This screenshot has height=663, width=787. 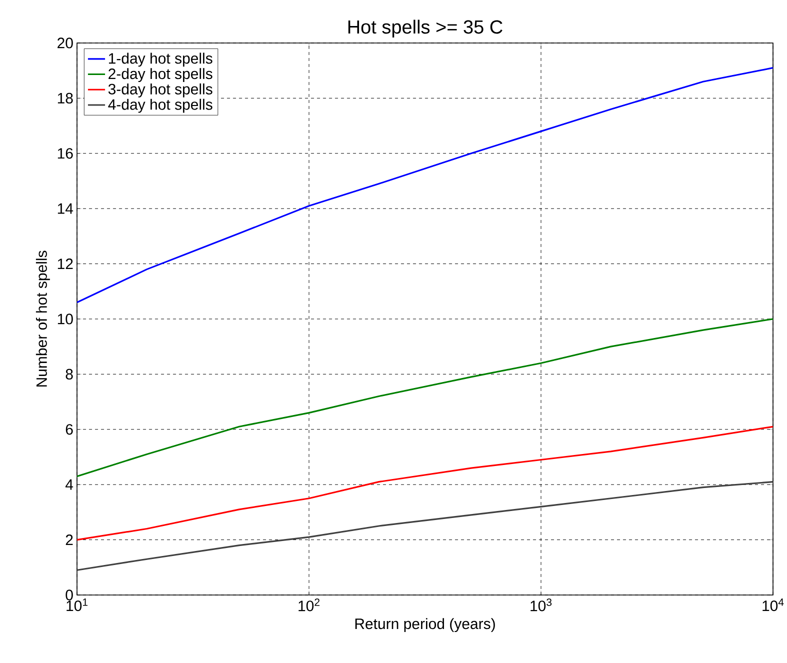 What do you see at coordinates (69, 484) in the screenshot?
I see `y-tick-label: 4` at bounding box center [69, 484].